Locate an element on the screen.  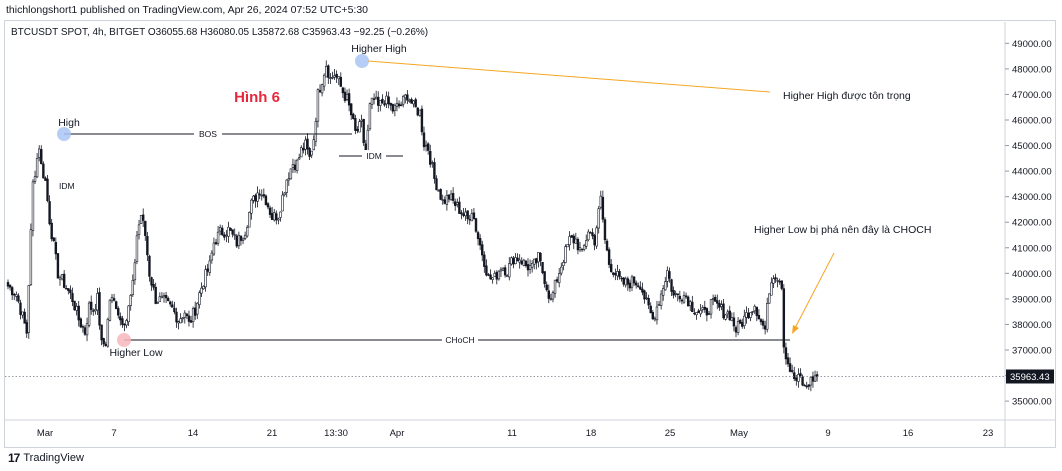
last-price-badge is located at coordinates (1030, 376).